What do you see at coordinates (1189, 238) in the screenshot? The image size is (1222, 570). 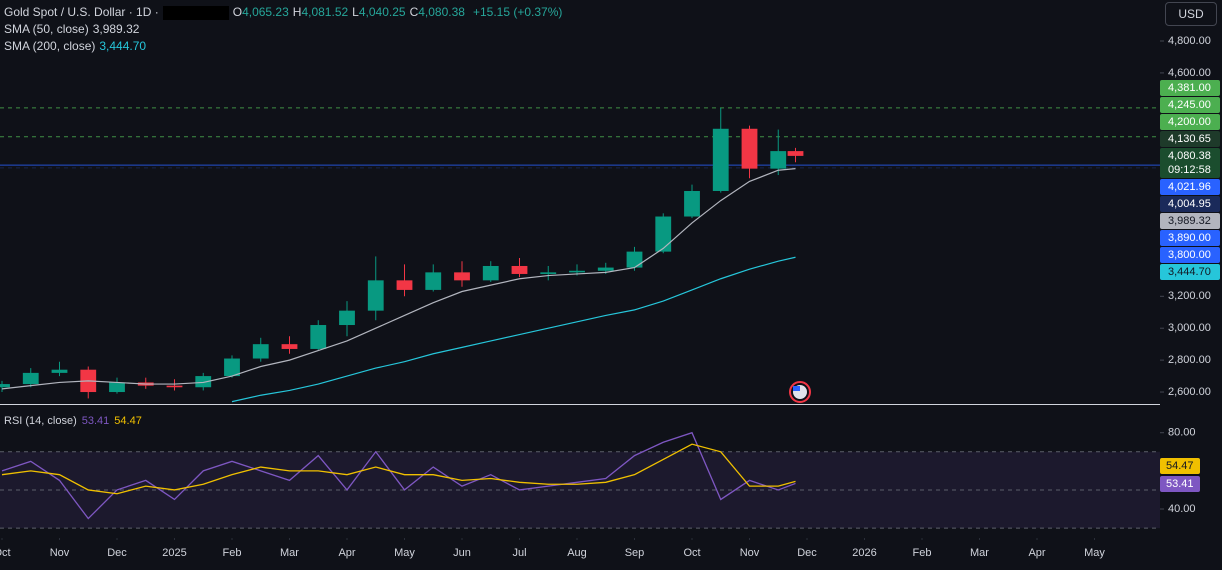 I see `price-badge-label: 3,890.00` at bounding box center [1189, 238].